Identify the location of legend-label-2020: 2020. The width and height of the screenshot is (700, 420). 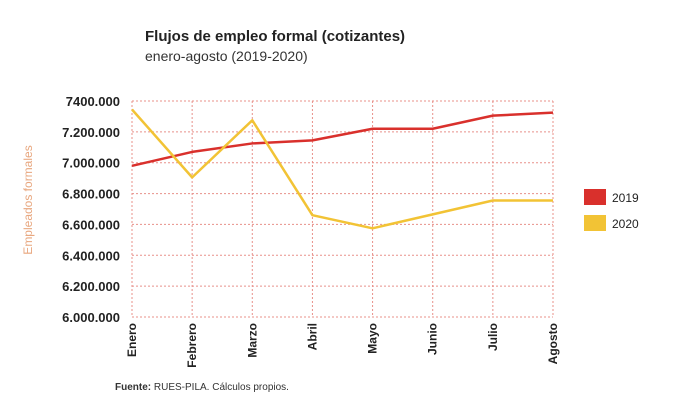
(625, 224).